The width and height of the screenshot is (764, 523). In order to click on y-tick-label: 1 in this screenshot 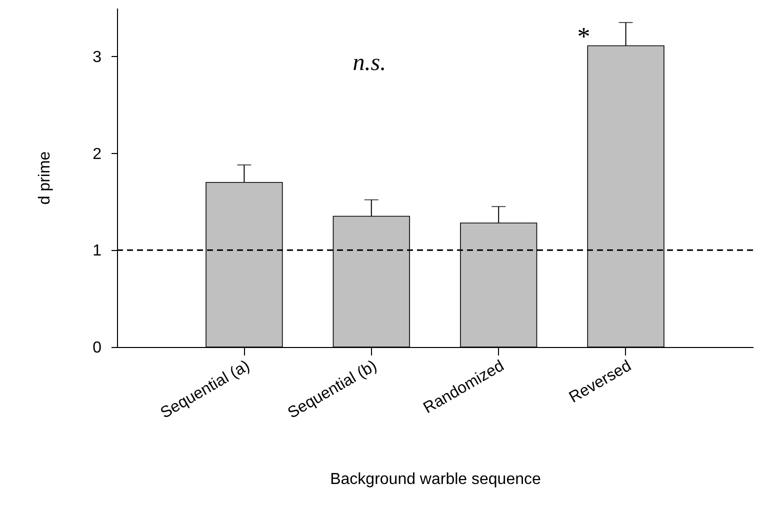, I will do `click(97, 251)`.